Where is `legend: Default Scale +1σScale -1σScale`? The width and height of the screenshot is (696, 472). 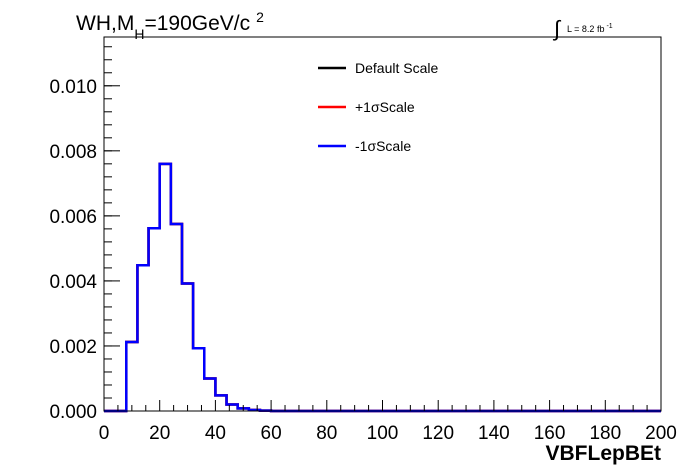 legend: Default Scale +1σScale -1σScale is located at coordinates (378, 107).